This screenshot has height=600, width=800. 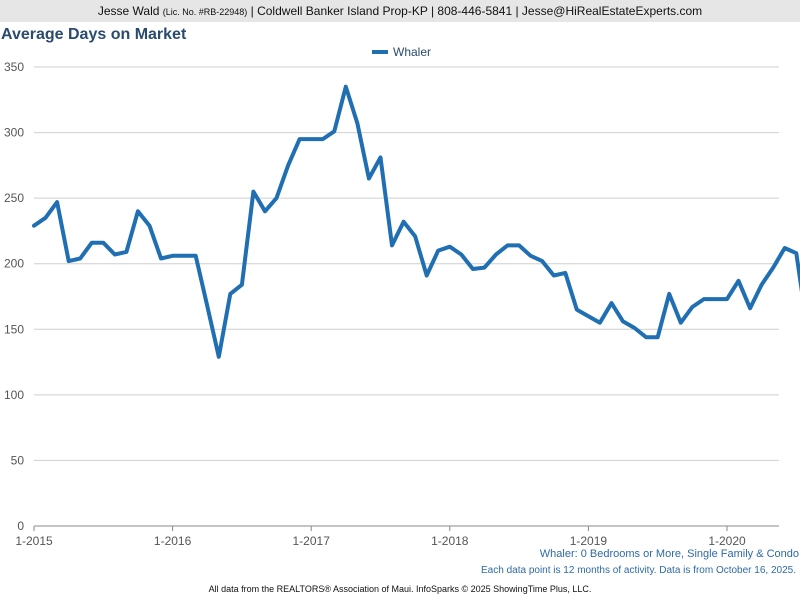 I want to click on license-number: (Lic. No. #RB-22948), so click(x=205, y=12).